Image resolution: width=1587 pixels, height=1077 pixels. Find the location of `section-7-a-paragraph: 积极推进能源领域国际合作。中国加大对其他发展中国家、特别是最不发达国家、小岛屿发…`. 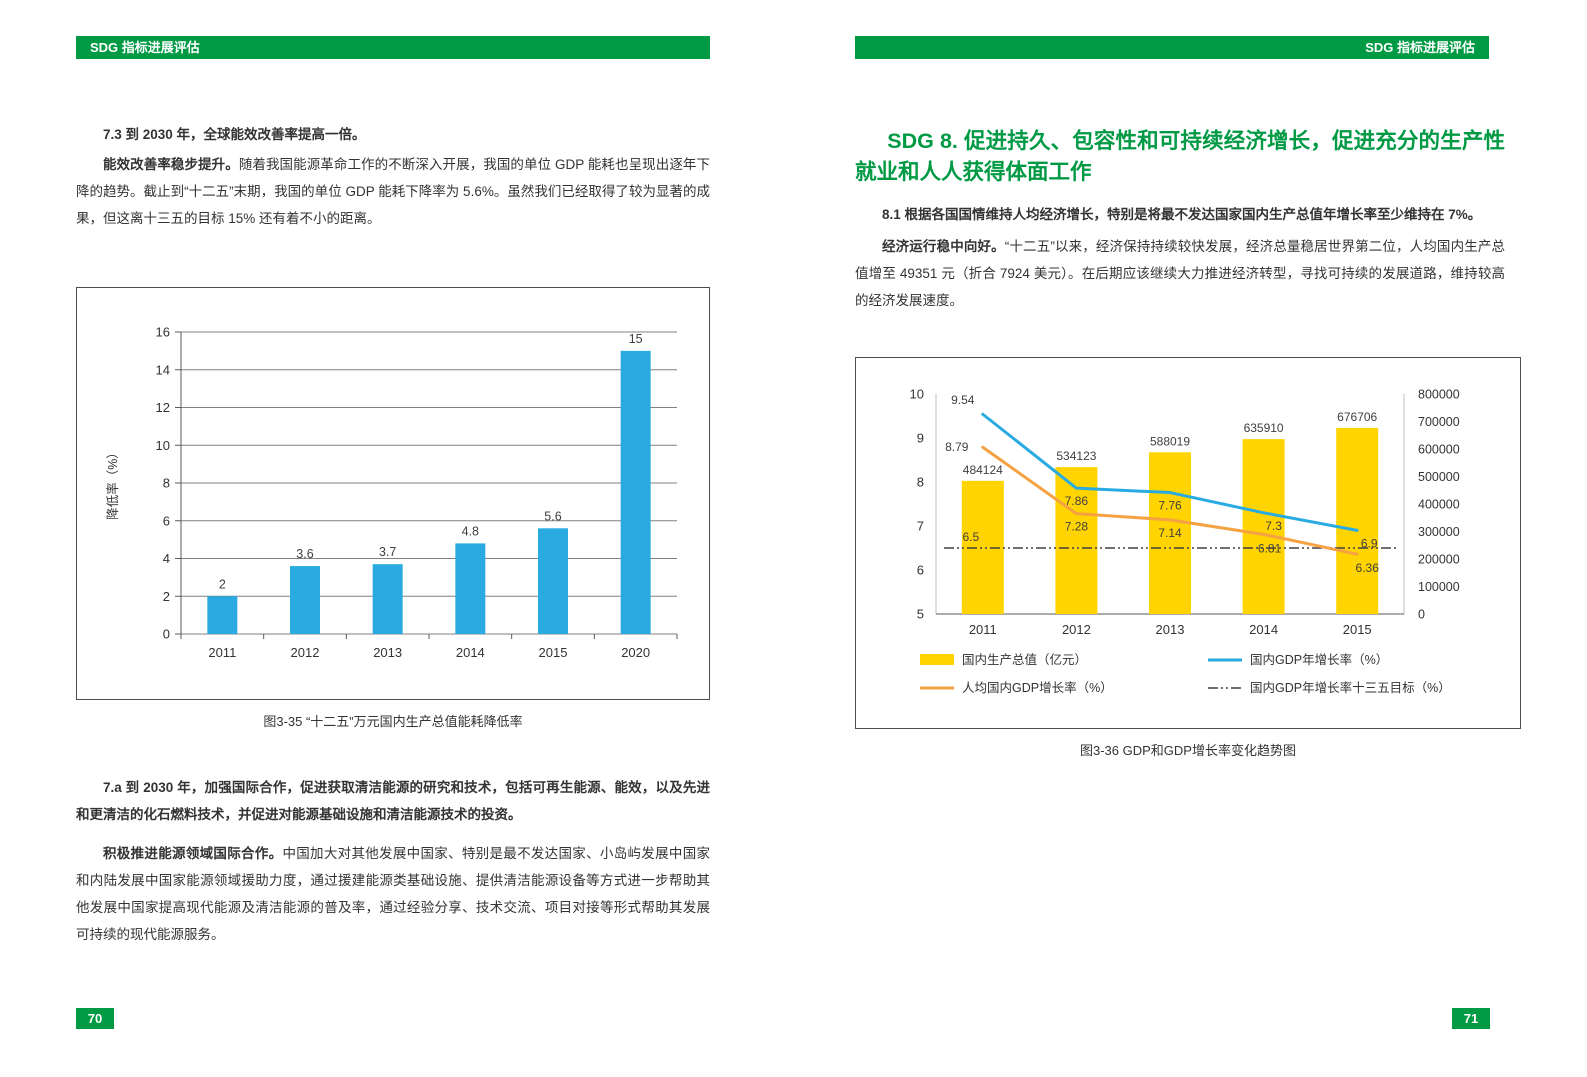

section-7-a-paragraph: 积极推进能源领域国际合作。中国加大对其他发展中国家、特别是最不发达国家、小岛屿发… is located at coordinates (393, 894).